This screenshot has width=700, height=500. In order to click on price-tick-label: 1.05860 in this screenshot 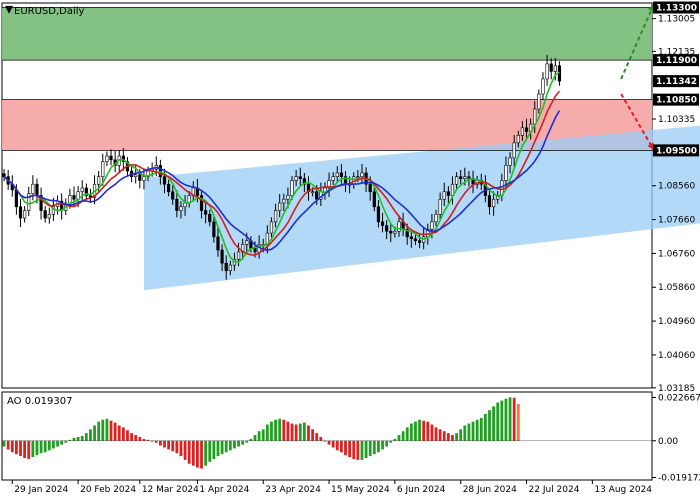, I will do `click(676, 288)`.